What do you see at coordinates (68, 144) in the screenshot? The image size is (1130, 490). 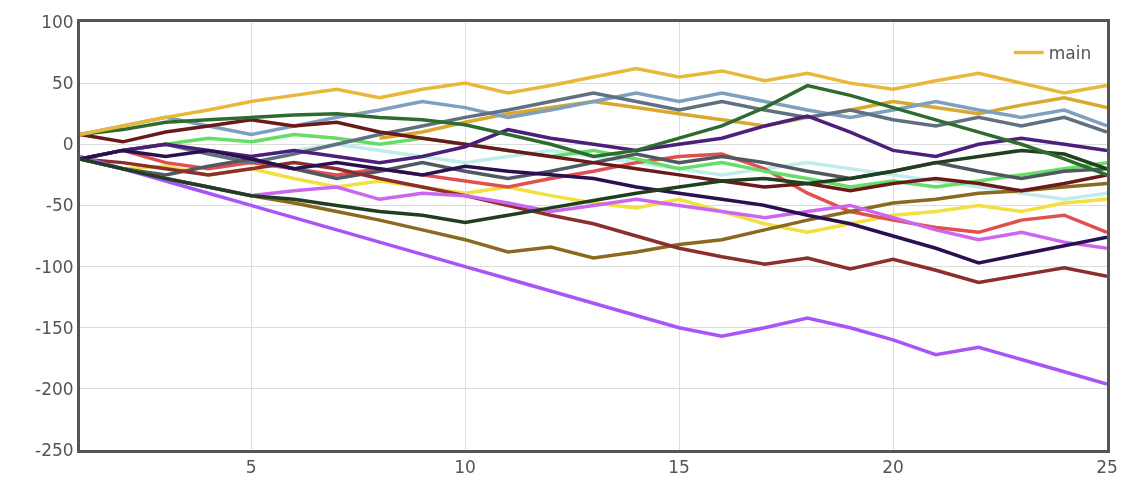 I see `y-tick-label: 0` at bounding box center [68, 144].